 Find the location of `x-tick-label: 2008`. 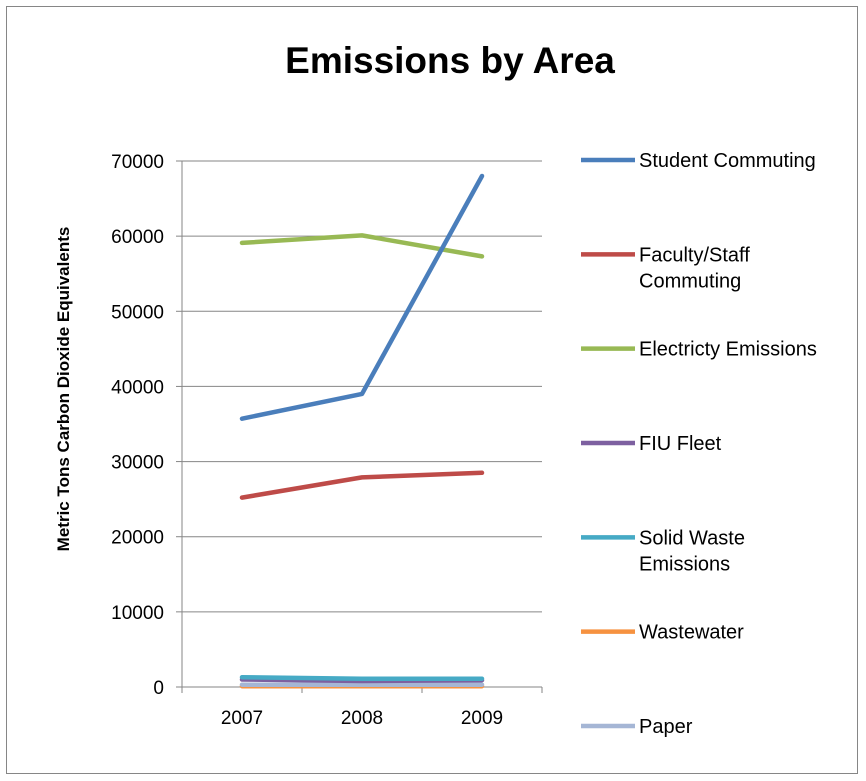

x-tick-label: 2008 is located at coordinates (362, 718).